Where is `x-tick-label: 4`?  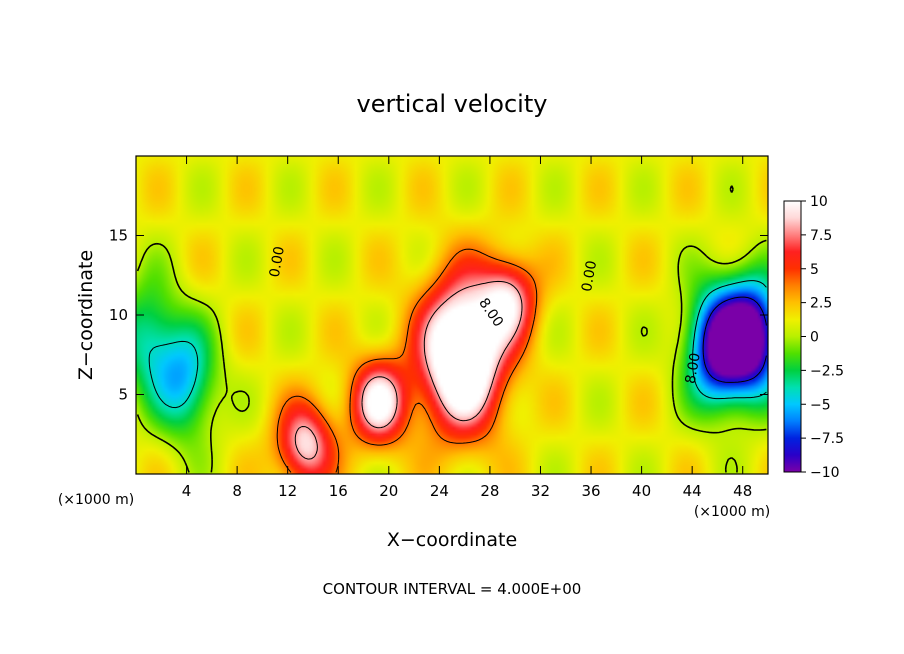 x-tick-label: 4 is located at coordinates (187, 491).